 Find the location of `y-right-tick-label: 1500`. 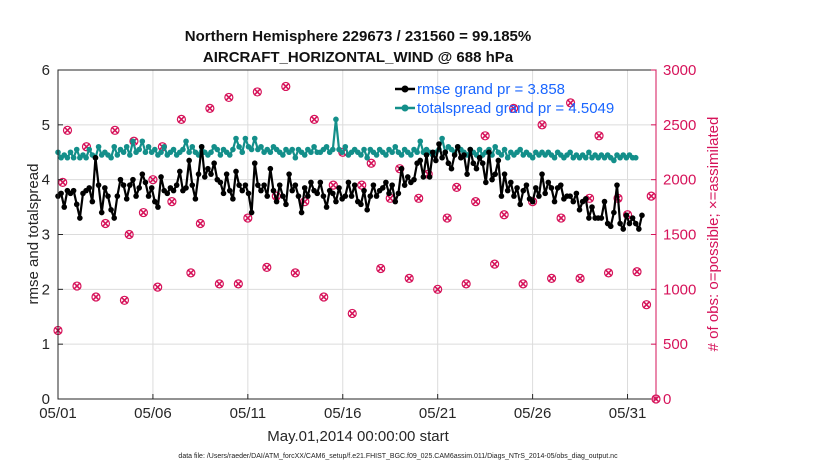

y-right-tick-label: 1500 is located at coordinates (679, 235).